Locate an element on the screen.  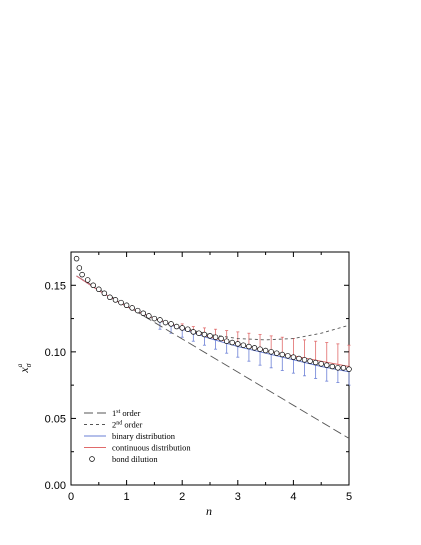
legend-item: 1st order is located at coordinates (112, 413).